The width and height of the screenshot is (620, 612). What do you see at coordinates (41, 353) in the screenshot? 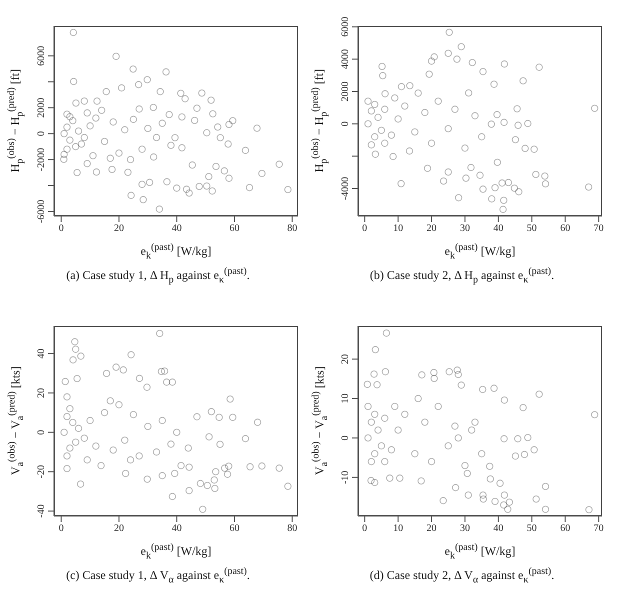
I see `y-tick-label: 40` at bounding box center [41, 353].